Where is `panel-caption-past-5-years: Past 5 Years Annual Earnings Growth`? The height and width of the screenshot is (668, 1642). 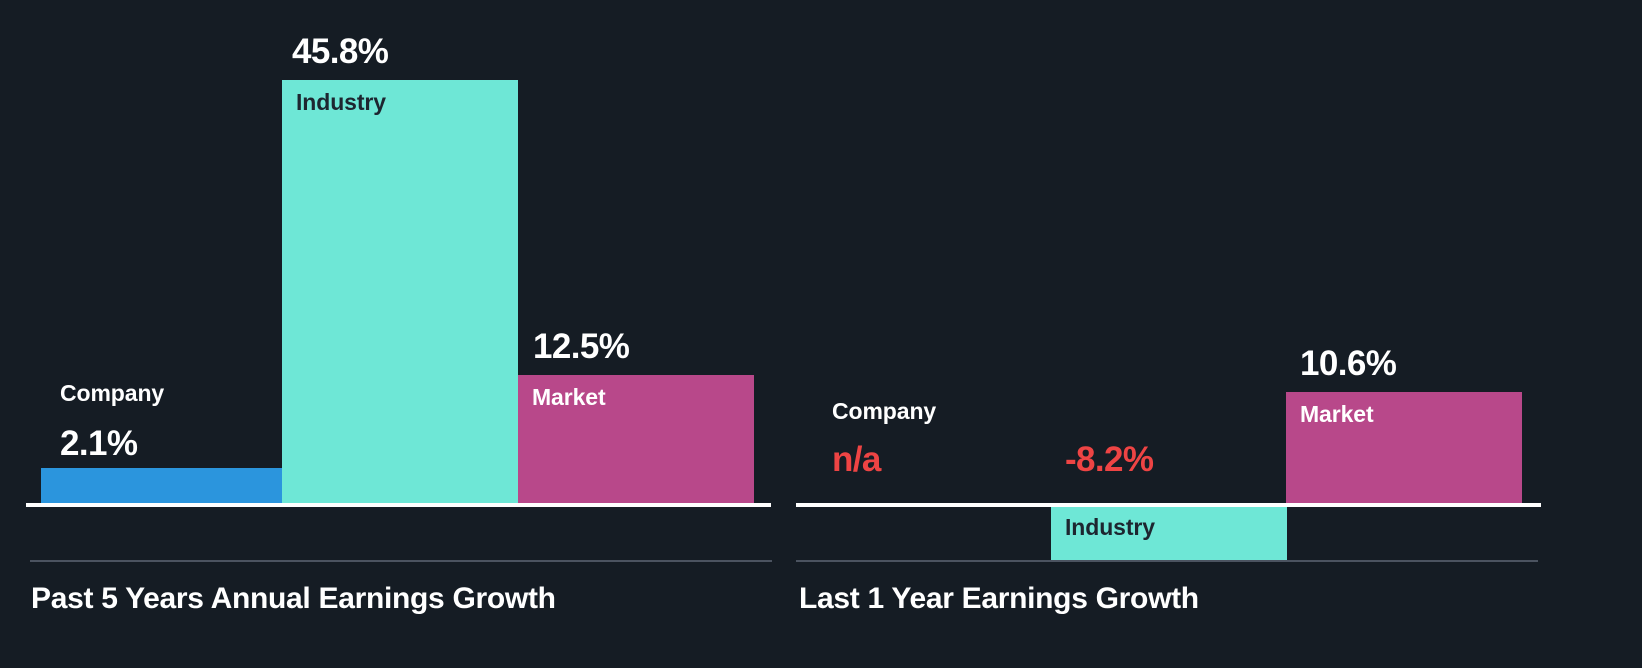 panel-caption-past-5-years: Past 5 Years Annual Earnings Growth is located at coordinates (293, 598).